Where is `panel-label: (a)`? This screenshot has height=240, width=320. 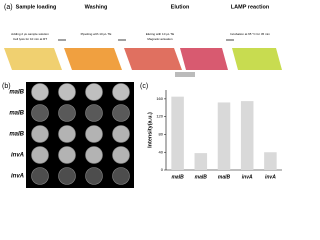
panel-label: (a) is located at coordinates (8, 7).